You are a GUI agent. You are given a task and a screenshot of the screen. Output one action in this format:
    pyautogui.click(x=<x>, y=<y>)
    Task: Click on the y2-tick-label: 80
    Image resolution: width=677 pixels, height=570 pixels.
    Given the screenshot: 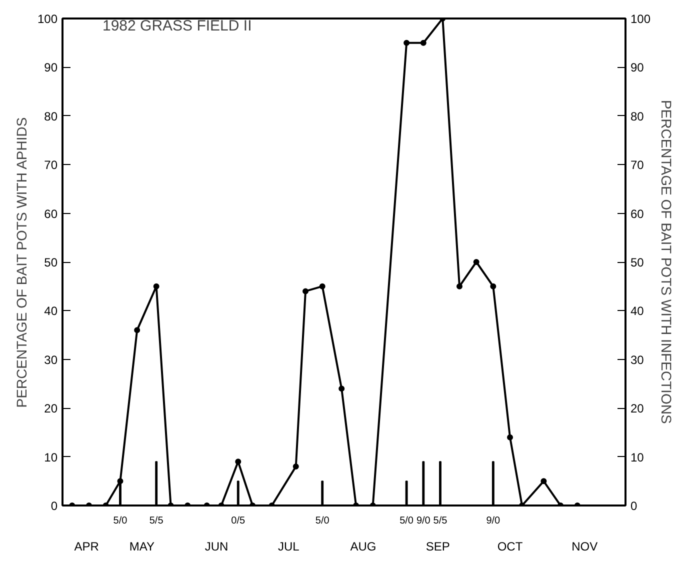 What is the action you would take?
    pyautogui.click(x=637, y=116)
    